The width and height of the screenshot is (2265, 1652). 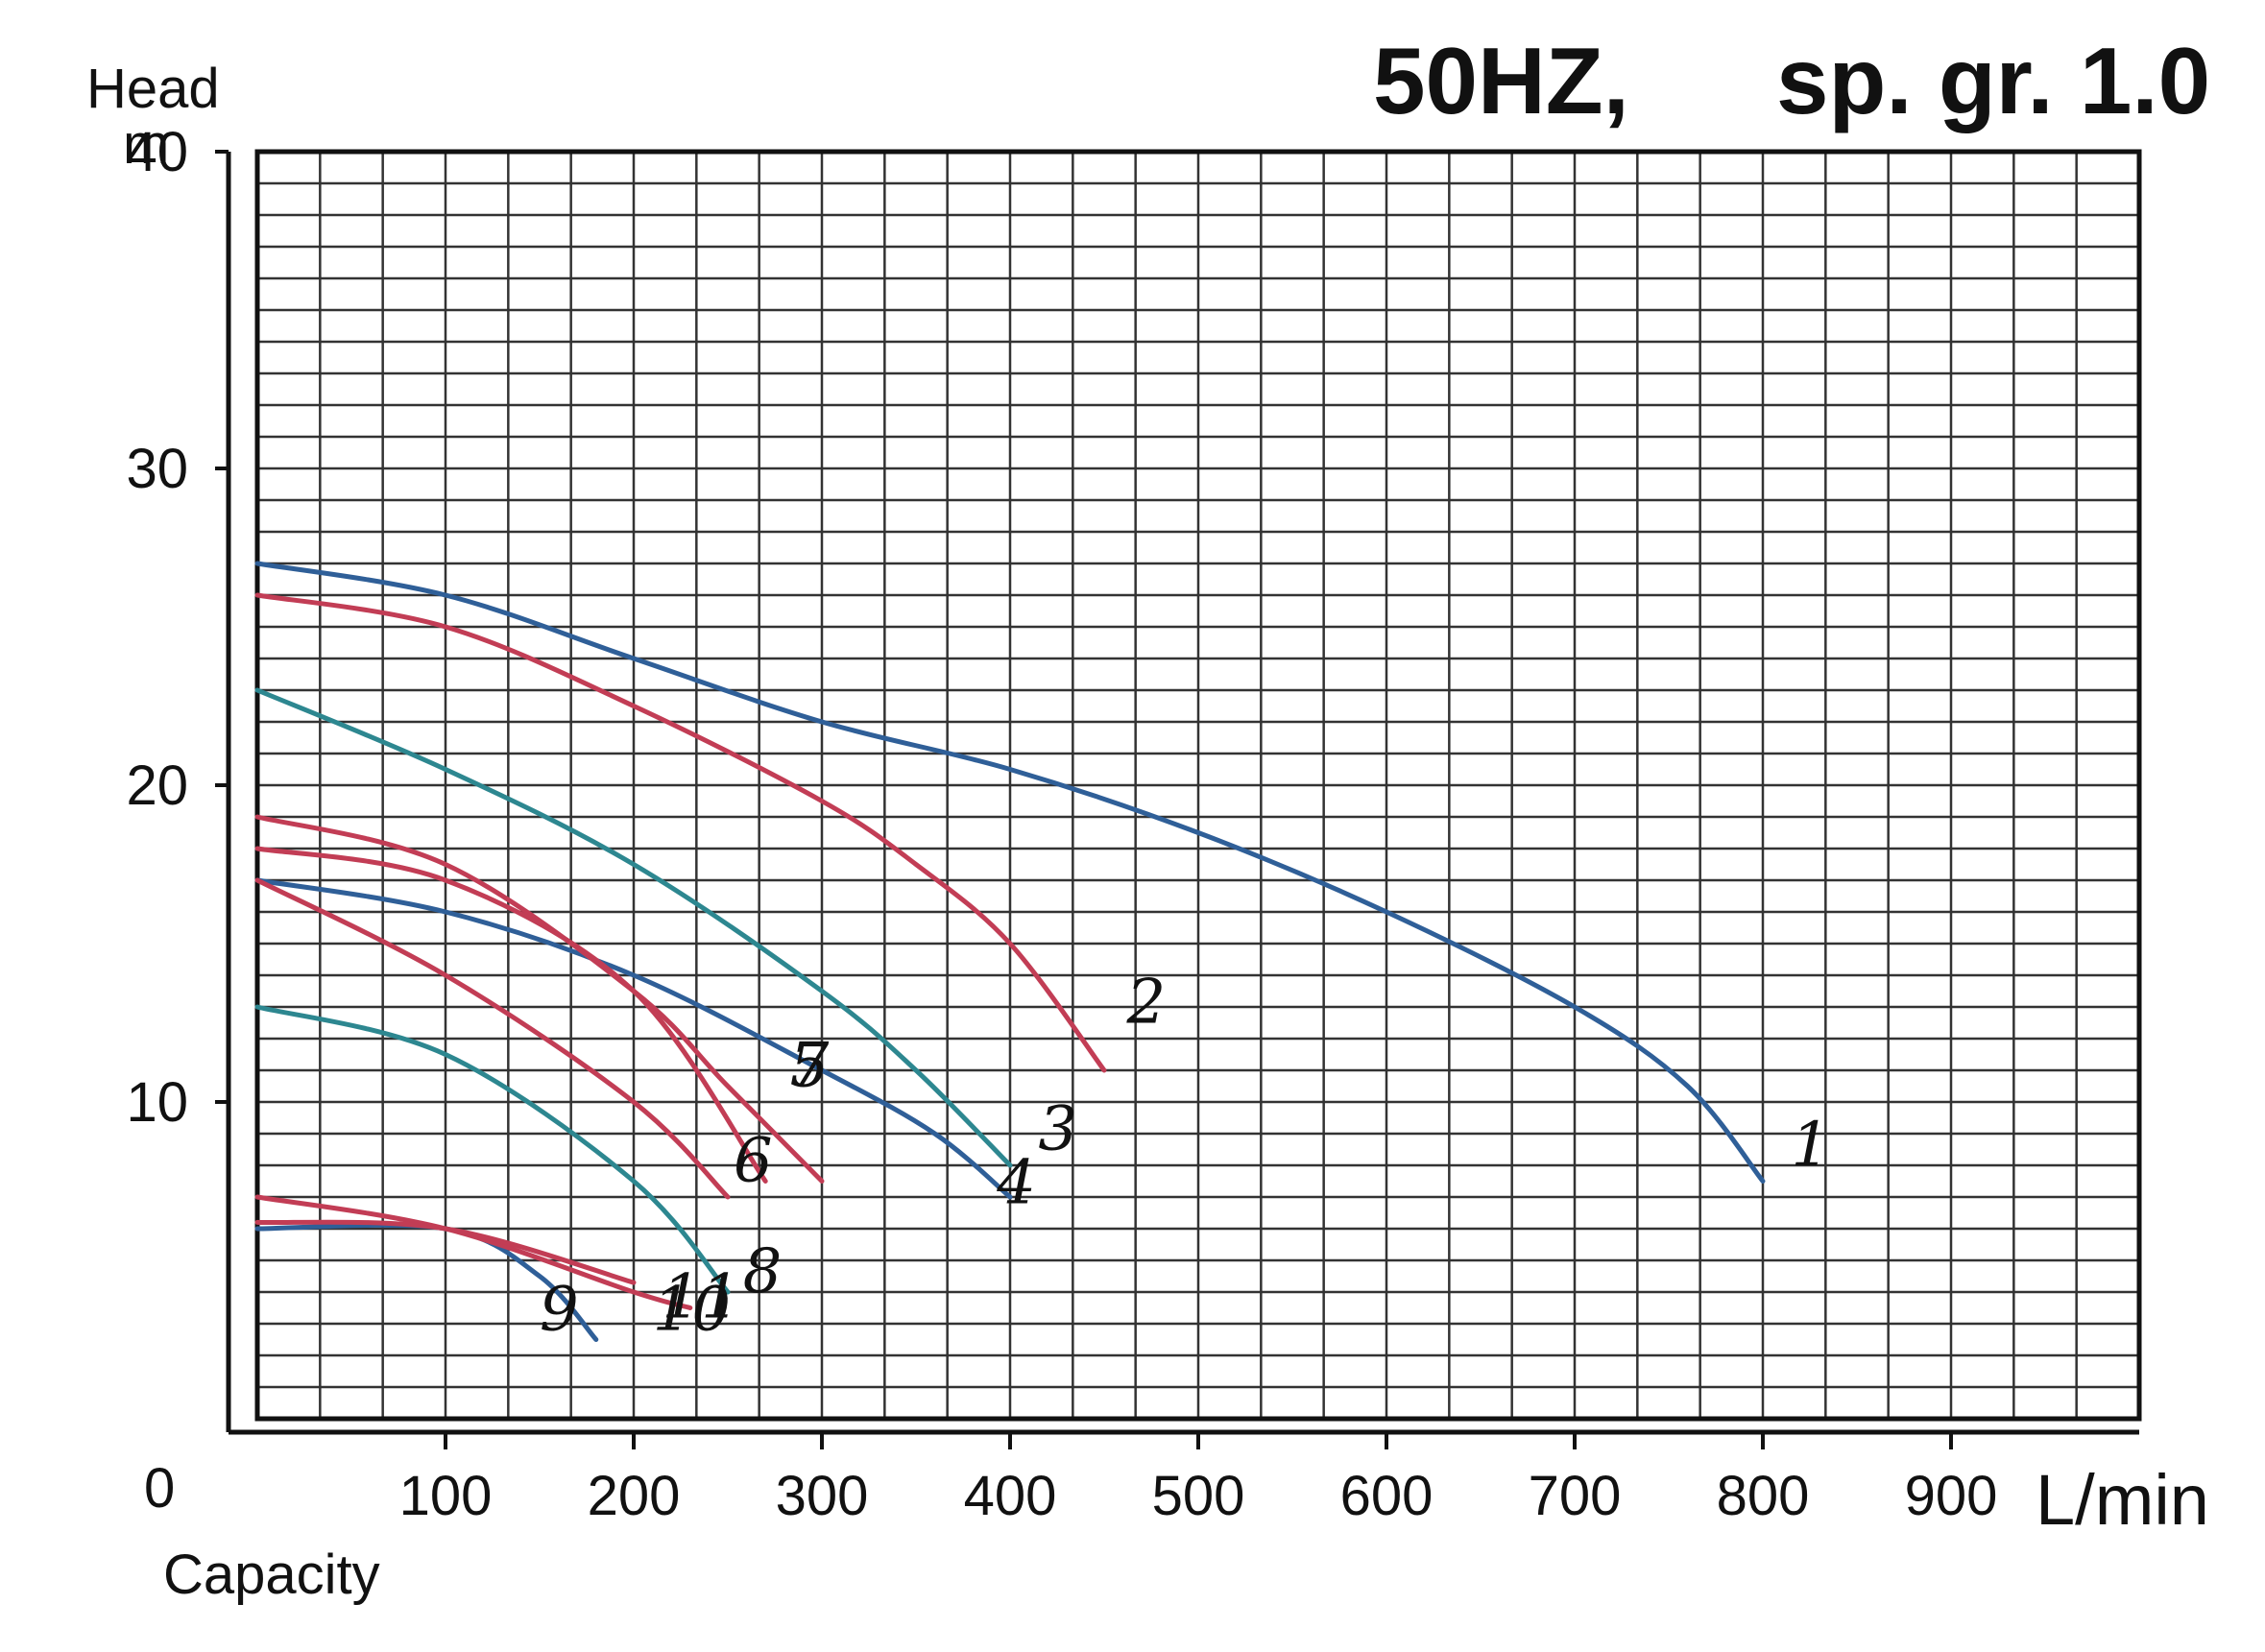 What do you see at coordinates (153, 89) in the screenshot?
I see `y-axis-title: Head` at bounding box center [153, 89].